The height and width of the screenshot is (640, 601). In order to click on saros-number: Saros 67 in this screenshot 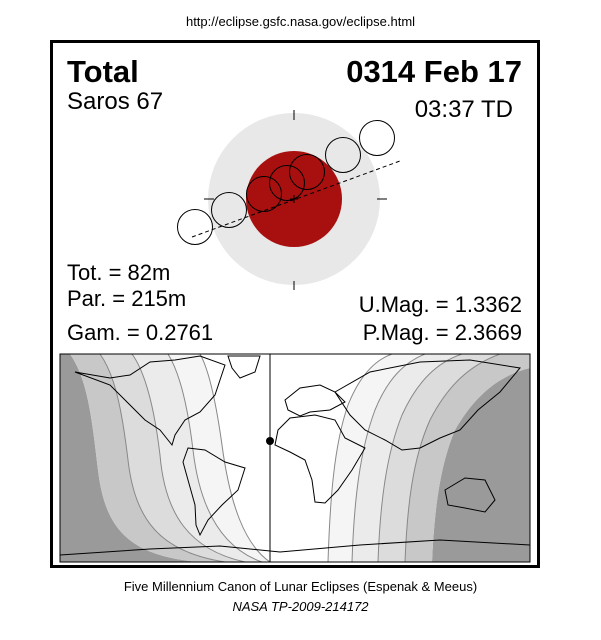, I will do `click(115, 101)`.